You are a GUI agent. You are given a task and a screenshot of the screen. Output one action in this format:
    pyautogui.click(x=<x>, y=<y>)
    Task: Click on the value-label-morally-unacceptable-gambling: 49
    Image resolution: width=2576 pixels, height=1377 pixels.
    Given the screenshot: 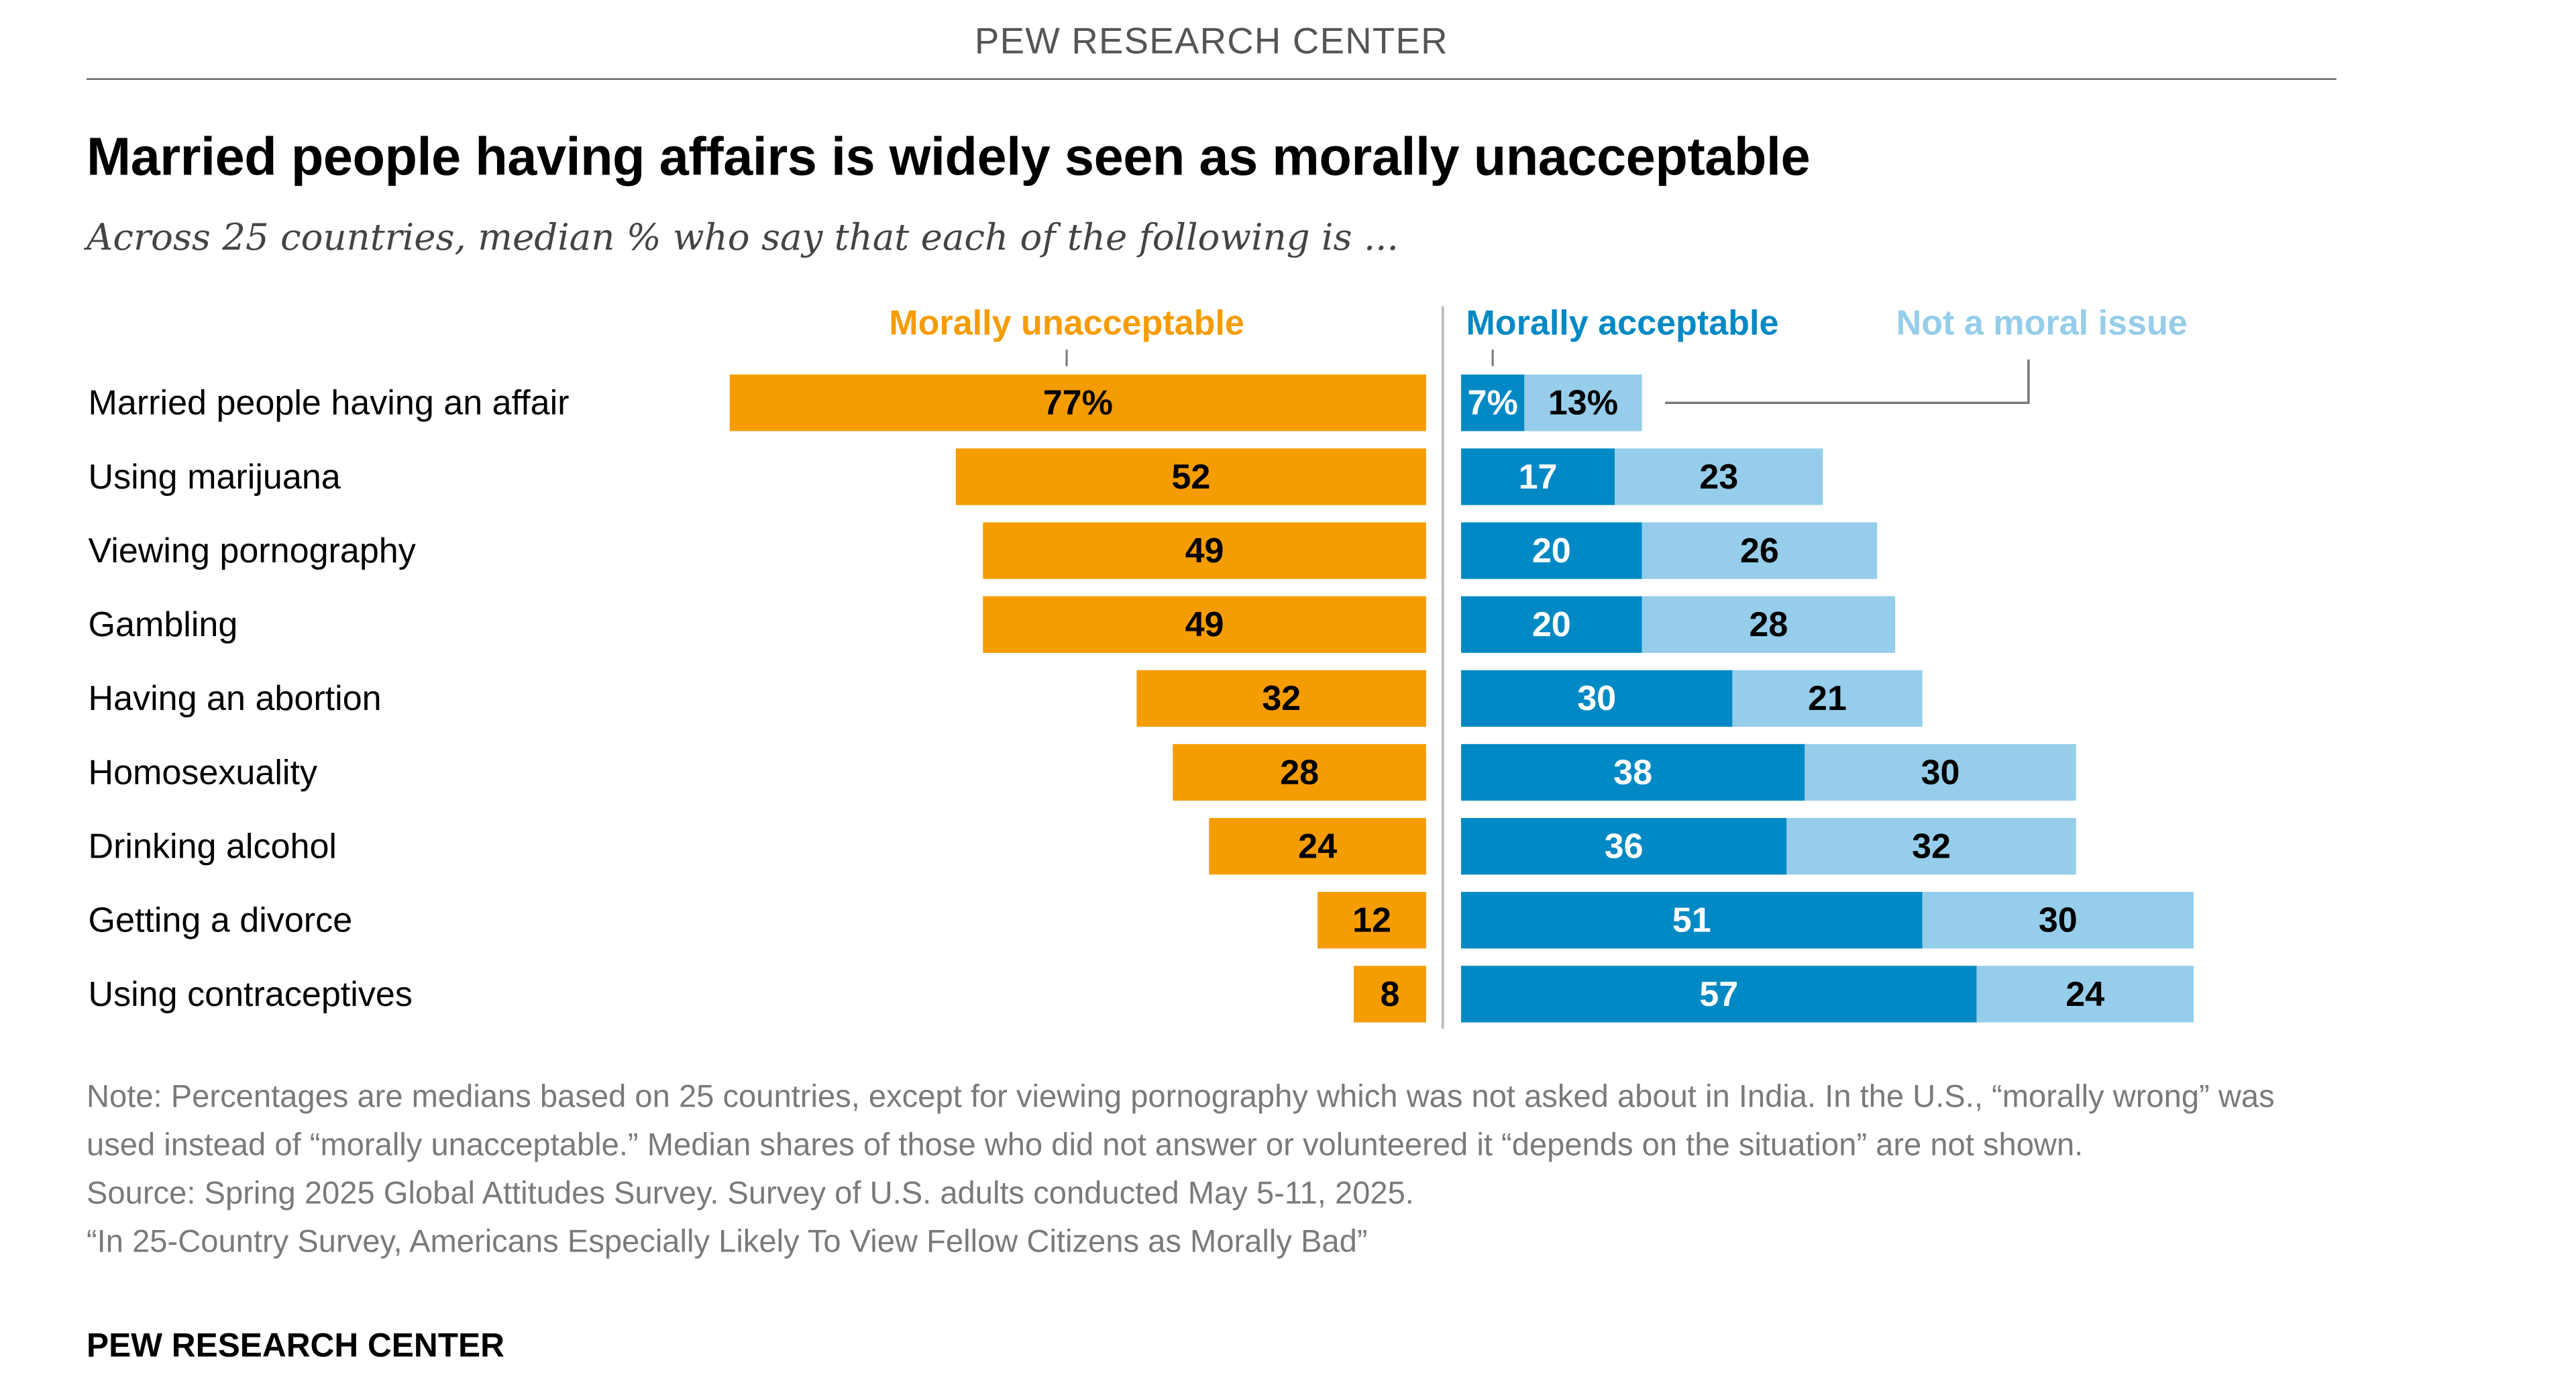 What is the action you would take?
    pyautogui.click(x=1204, y=624)
    